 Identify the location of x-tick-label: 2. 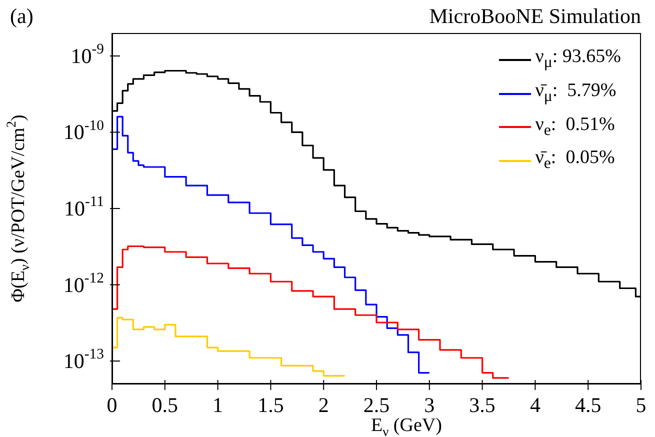
(323, 405).